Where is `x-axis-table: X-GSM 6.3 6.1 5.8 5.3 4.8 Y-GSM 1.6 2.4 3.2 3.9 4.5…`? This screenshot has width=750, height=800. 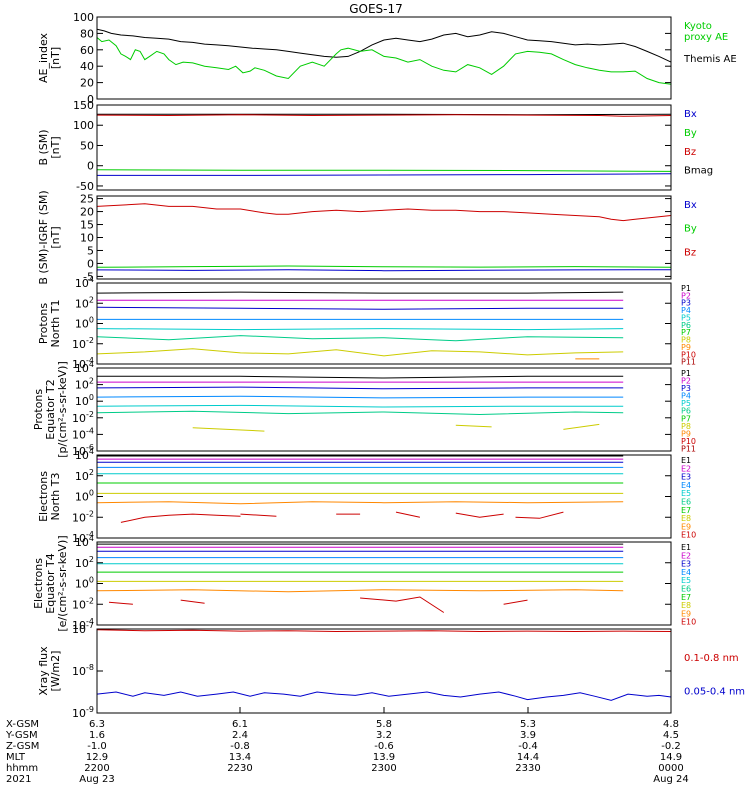 x-axis-table: X-GSM 6.3 6.1 5.8 5.3 4.8 Y-GSM 1.6 2.4 3.2 3.9 4.5… is located at coordinates (347, 746).